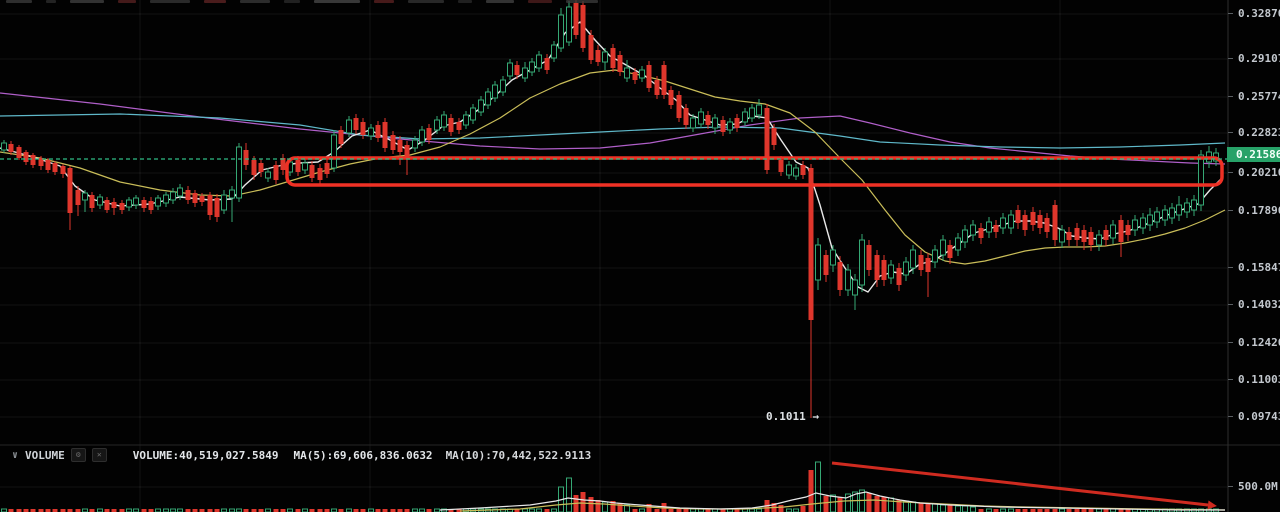 The width and height of the screenshot is (1280, 512). I want to click on last-price-value: 0.21586, so click(1258, 154).